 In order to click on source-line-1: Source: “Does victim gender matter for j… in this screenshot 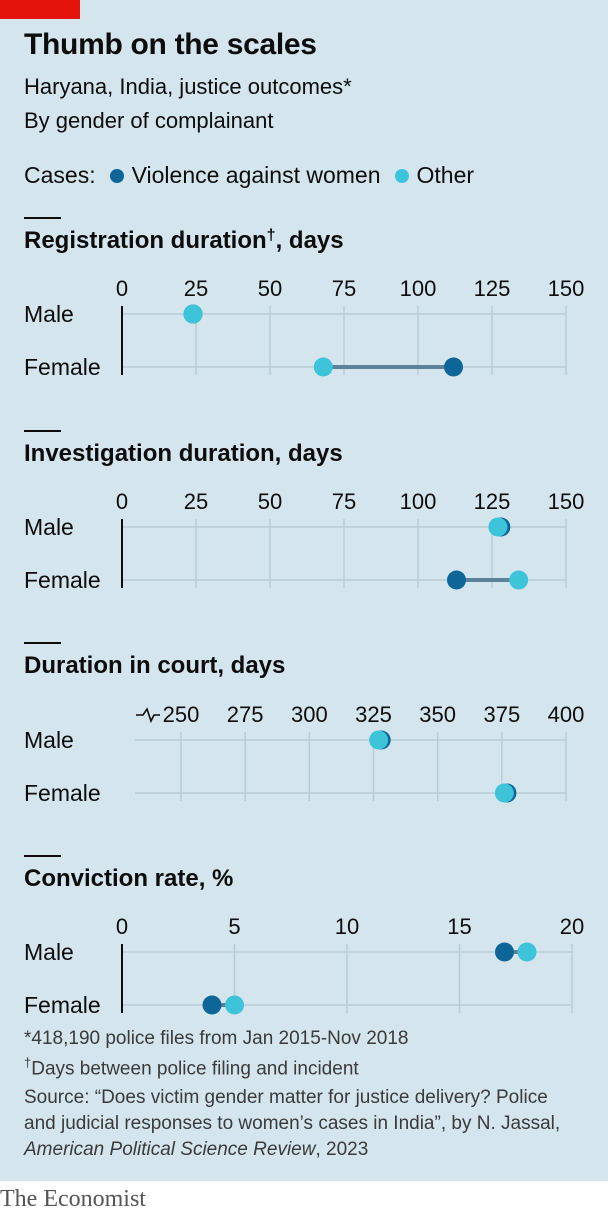, I will do `click(286, 1097)`.